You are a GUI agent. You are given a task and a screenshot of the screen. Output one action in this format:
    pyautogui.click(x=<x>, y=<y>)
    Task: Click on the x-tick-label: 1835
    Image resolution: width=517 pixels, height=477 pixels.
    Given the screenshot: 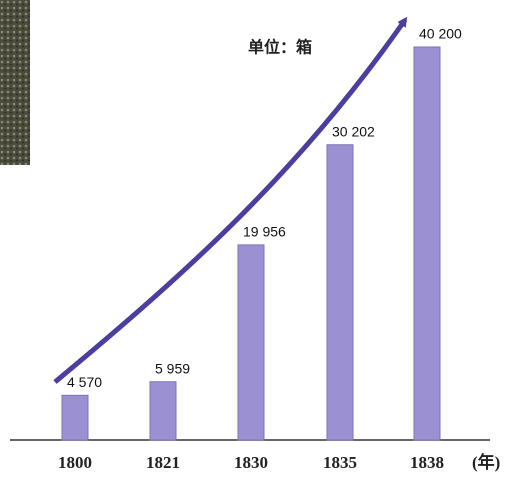 What is the action you would take?
    pyautogui.click(x=340, y=462)
    